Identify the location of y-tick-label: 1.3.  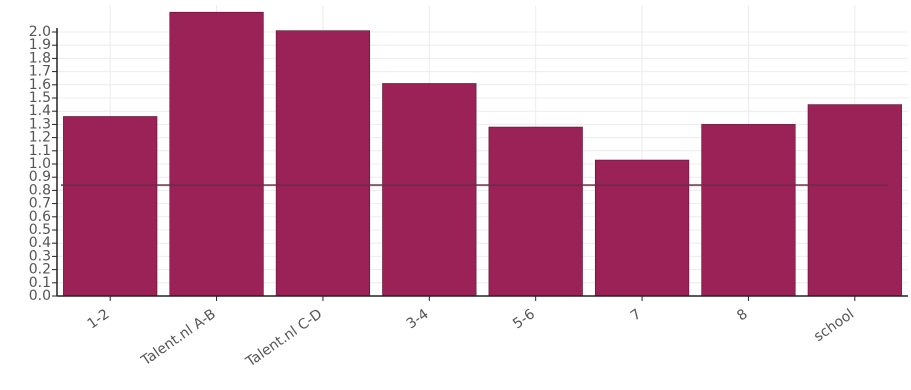
(40, 124).